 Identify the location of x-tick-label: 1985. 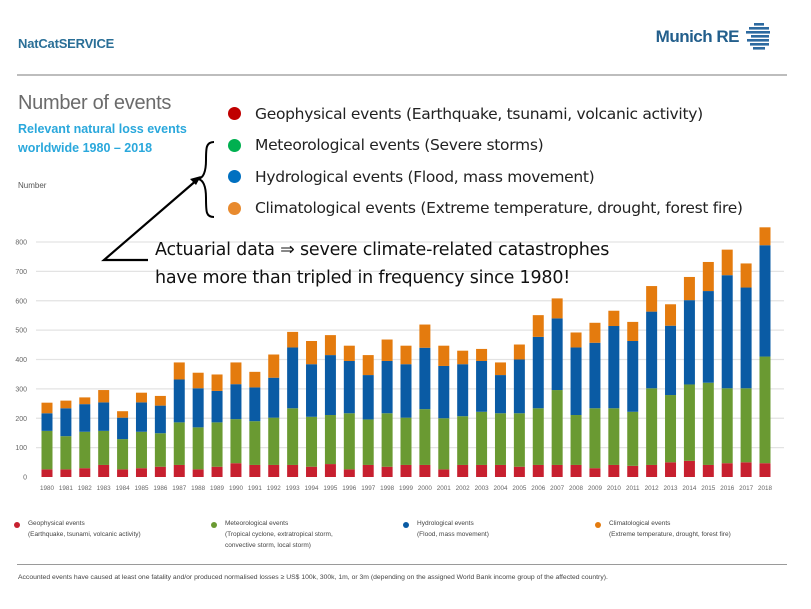
(141, 488).